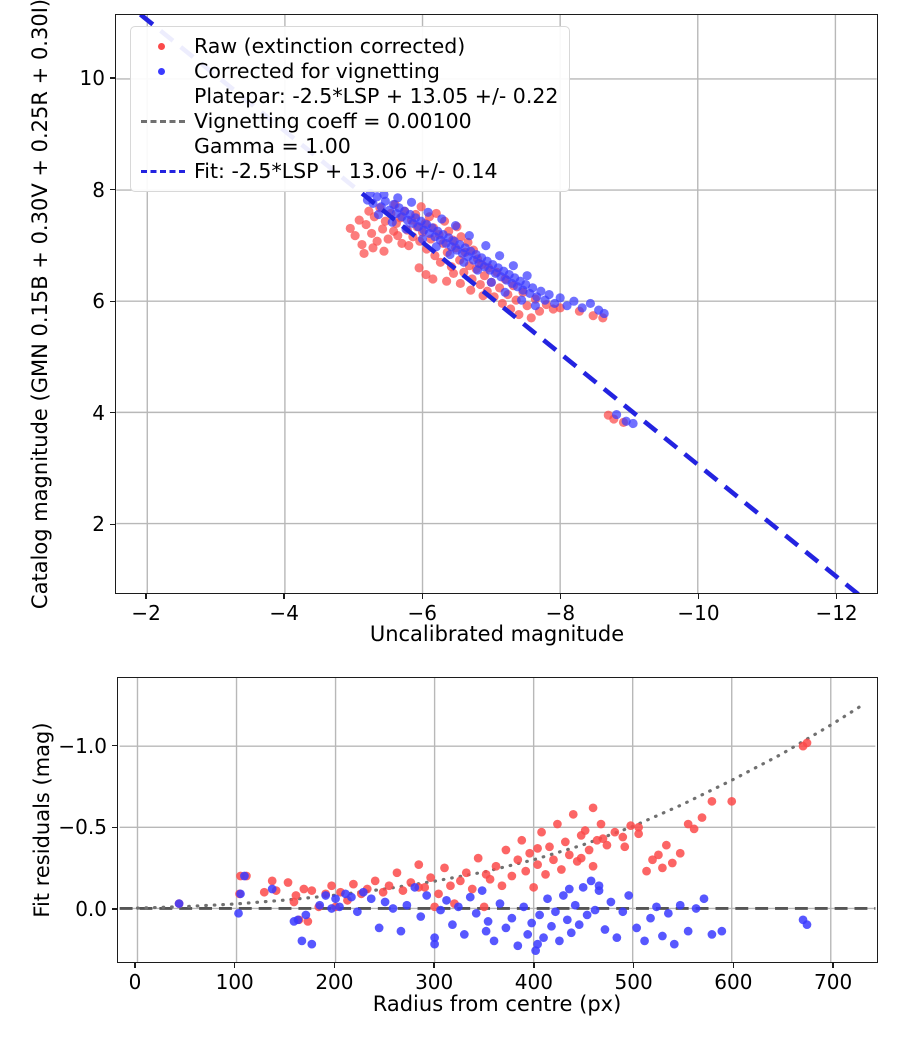 This screenshot has height=1050, width=900. I want to click on x-tick-label: 700, so click(833, 982).